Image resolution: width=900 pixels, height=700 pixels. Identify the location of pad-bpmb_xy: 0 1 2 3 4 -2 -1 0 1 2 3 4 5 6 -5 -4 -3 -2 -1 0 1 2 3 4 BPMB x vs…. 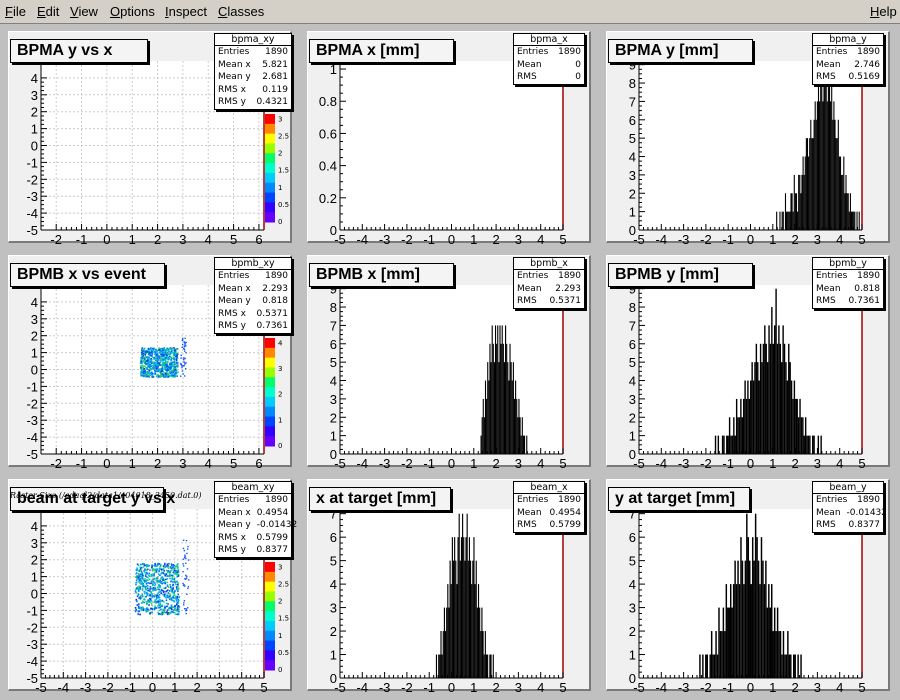
(150, 363).